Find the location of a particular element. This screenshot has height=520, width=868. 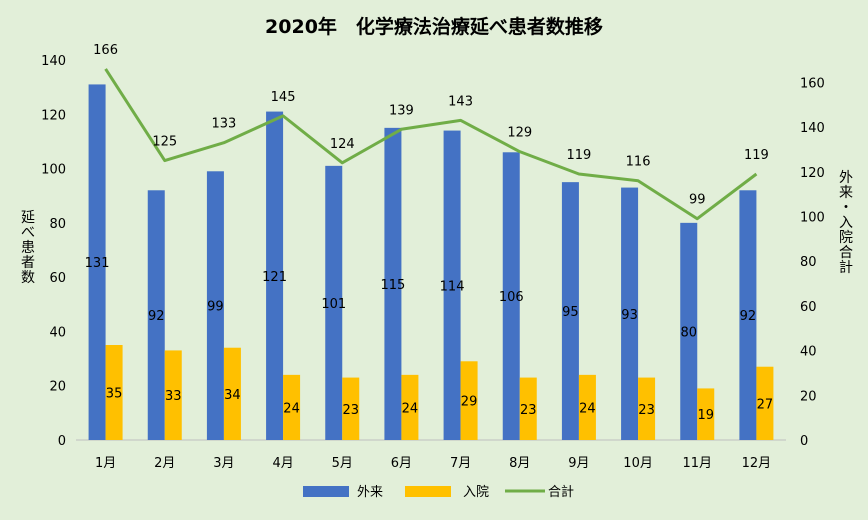

inpatient-value-label: 29 is located at coordinates (469, 402).